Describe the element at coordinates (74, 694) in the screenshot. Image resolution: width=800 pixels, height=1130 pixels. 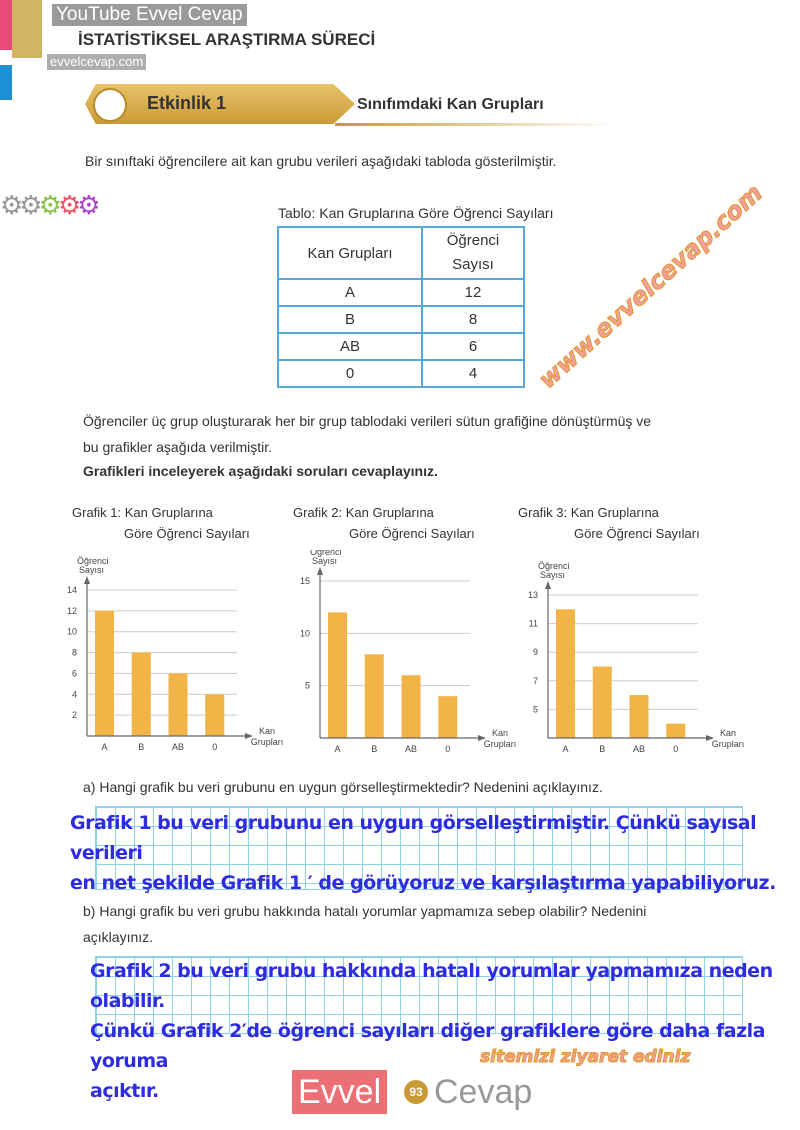
I see `y-tick-label: 4` at that location.